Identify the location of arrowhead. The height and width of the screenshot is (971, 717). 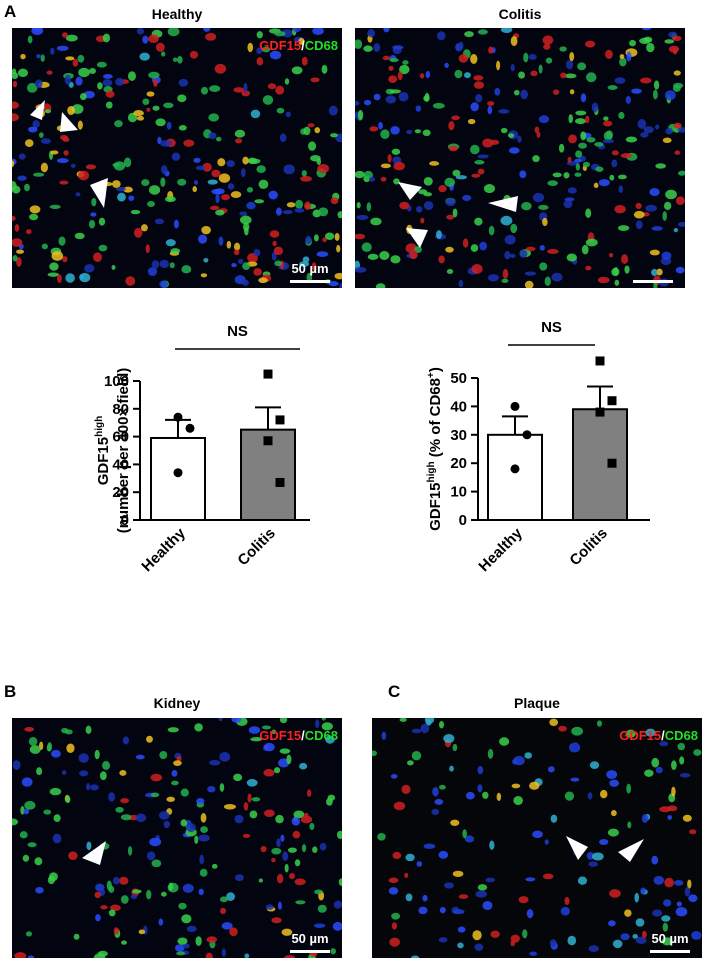
(410, 191).